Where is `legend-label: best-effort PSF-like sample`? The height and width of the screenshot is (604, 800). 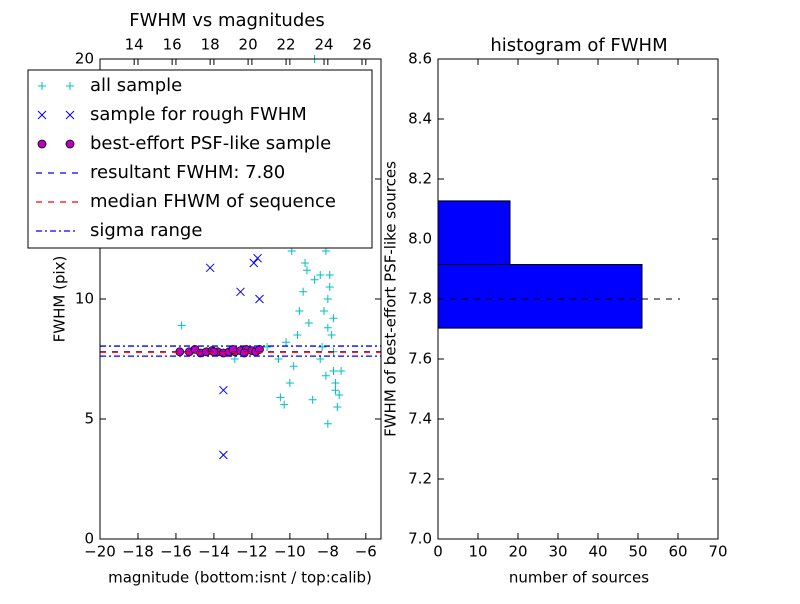
legend-label: best-effort PSF-like sample is located at coordinates (210, 143).